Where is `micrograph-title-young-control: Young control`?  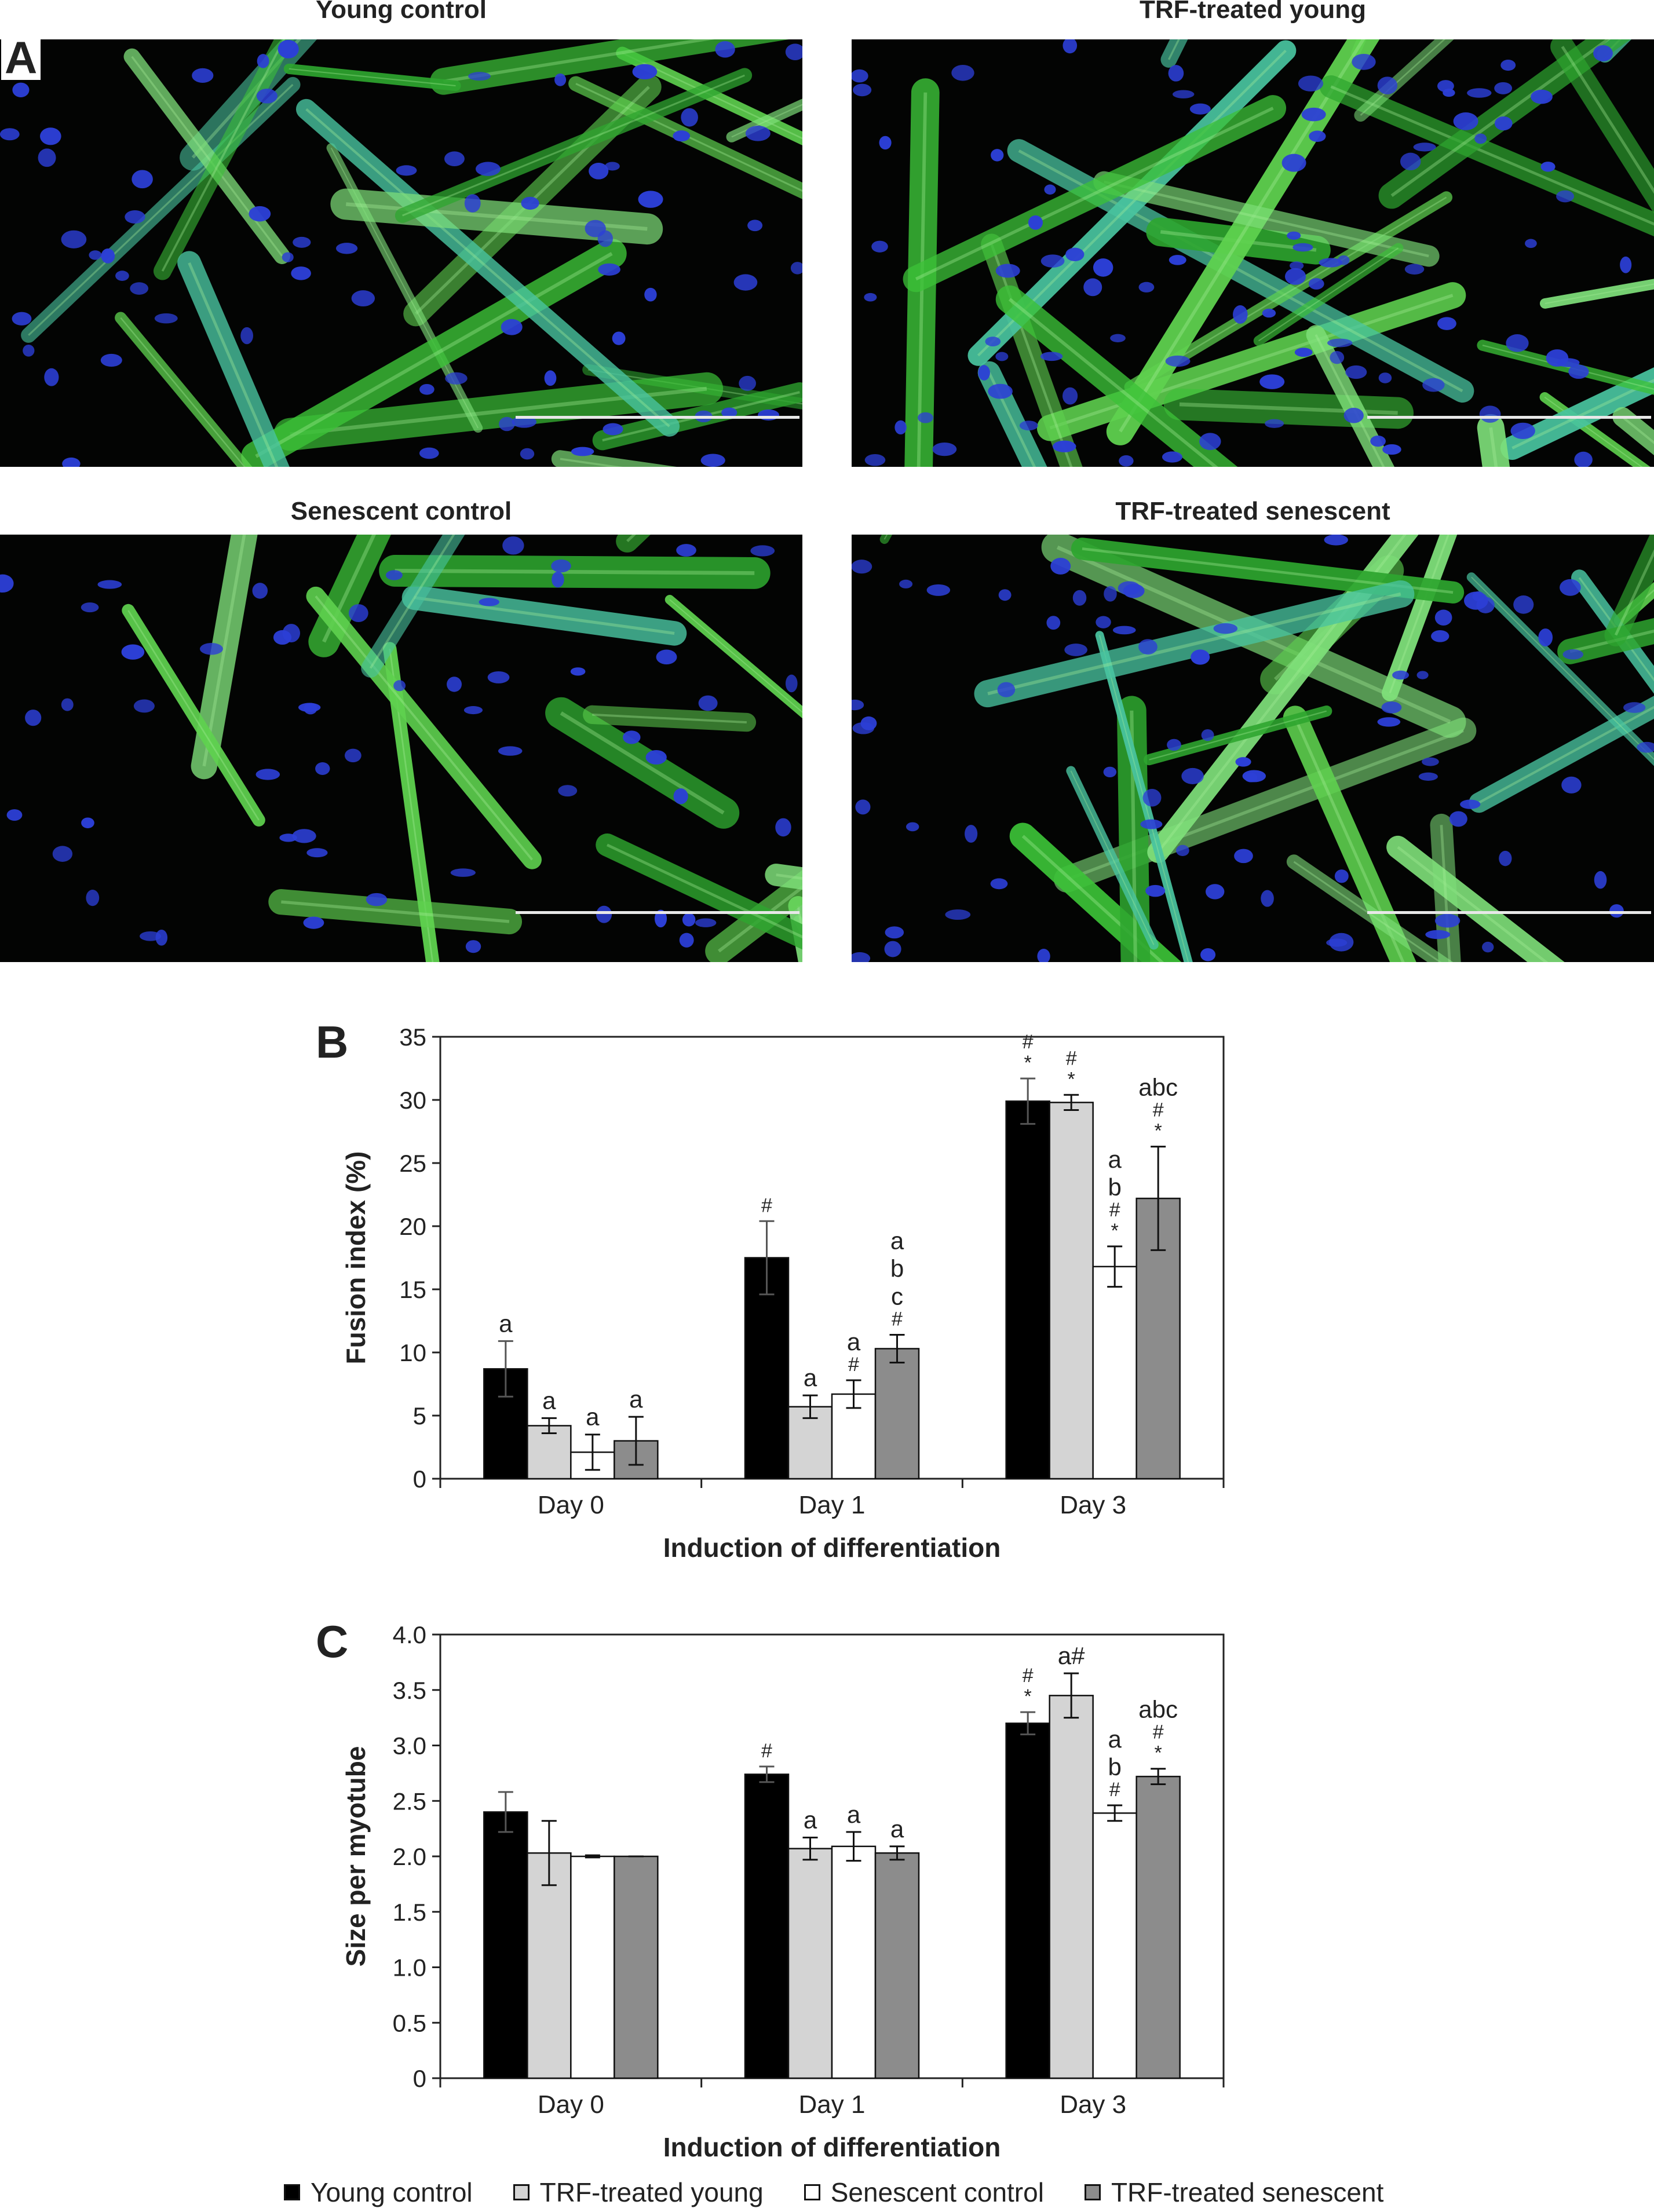
micrograph-title-young-control: Young control is located at coordinates (401, 12).